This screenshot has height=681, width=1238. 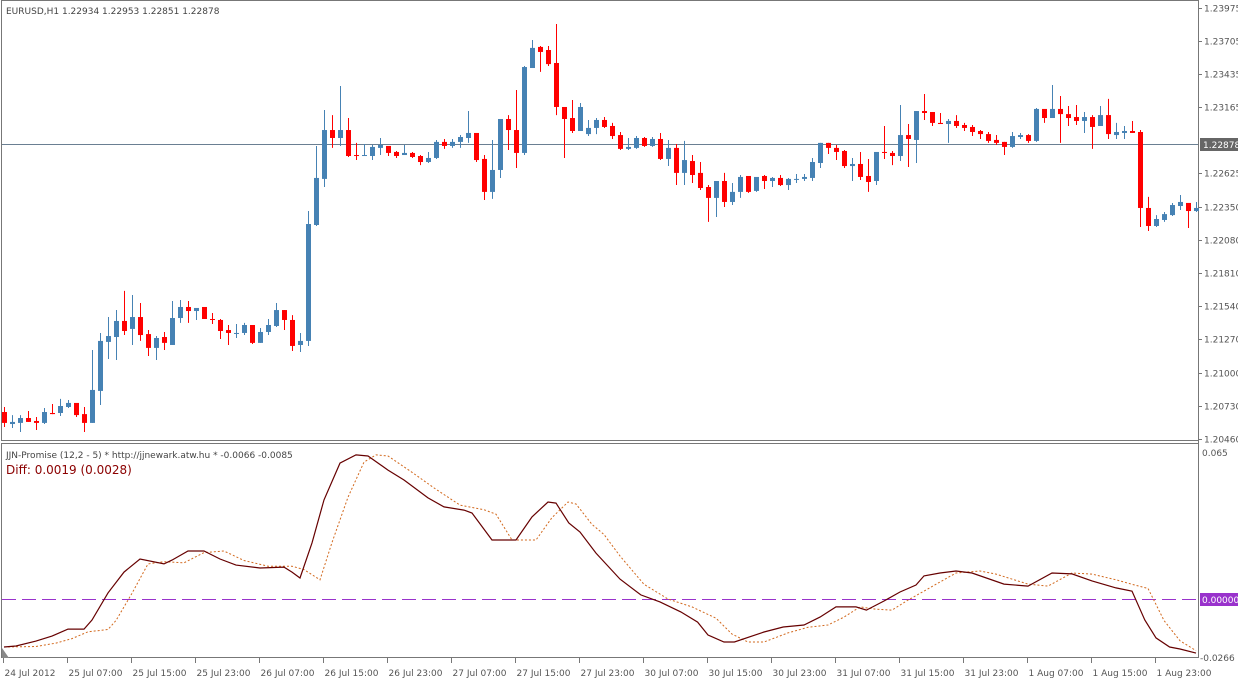 What do you see at coordinates (1218, 340) in the screenshot?
I see `price-axis` at bounding box center [1218, 340].